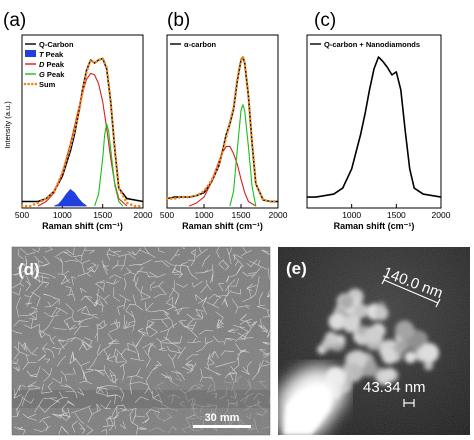  I want to click on series-d-peak, so click(222, 176).